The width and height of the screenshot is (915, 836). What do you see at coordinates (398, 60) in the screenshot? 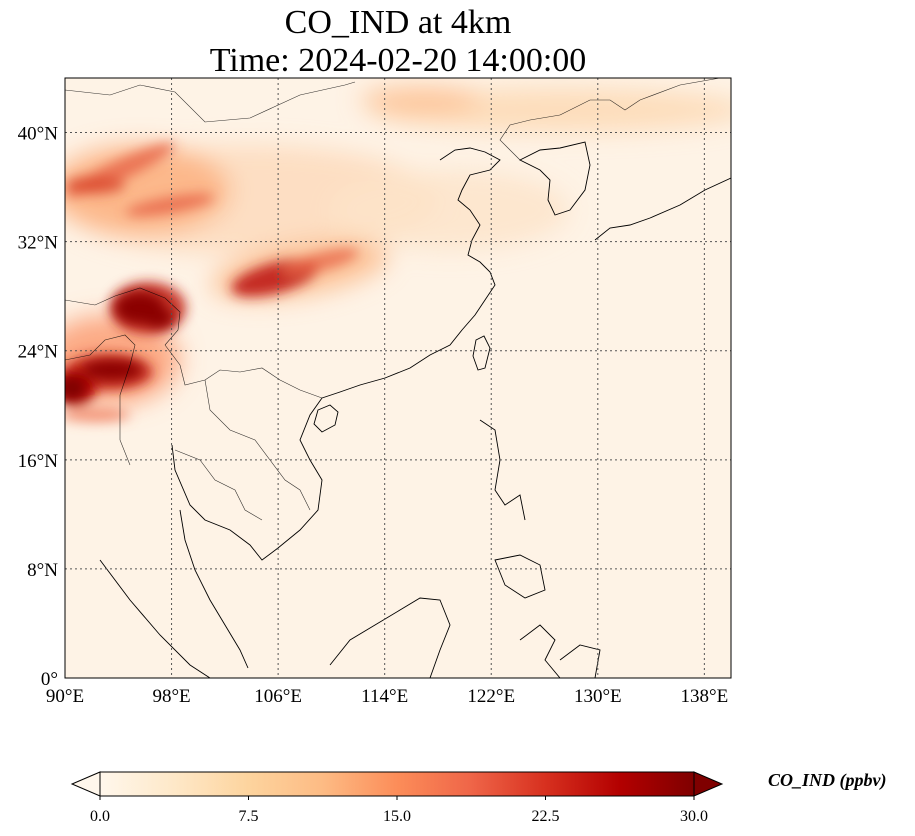
I see `plot-time-subtitle: Time: 2024-02-20 14:00:00` at bounding box center [398, 60].